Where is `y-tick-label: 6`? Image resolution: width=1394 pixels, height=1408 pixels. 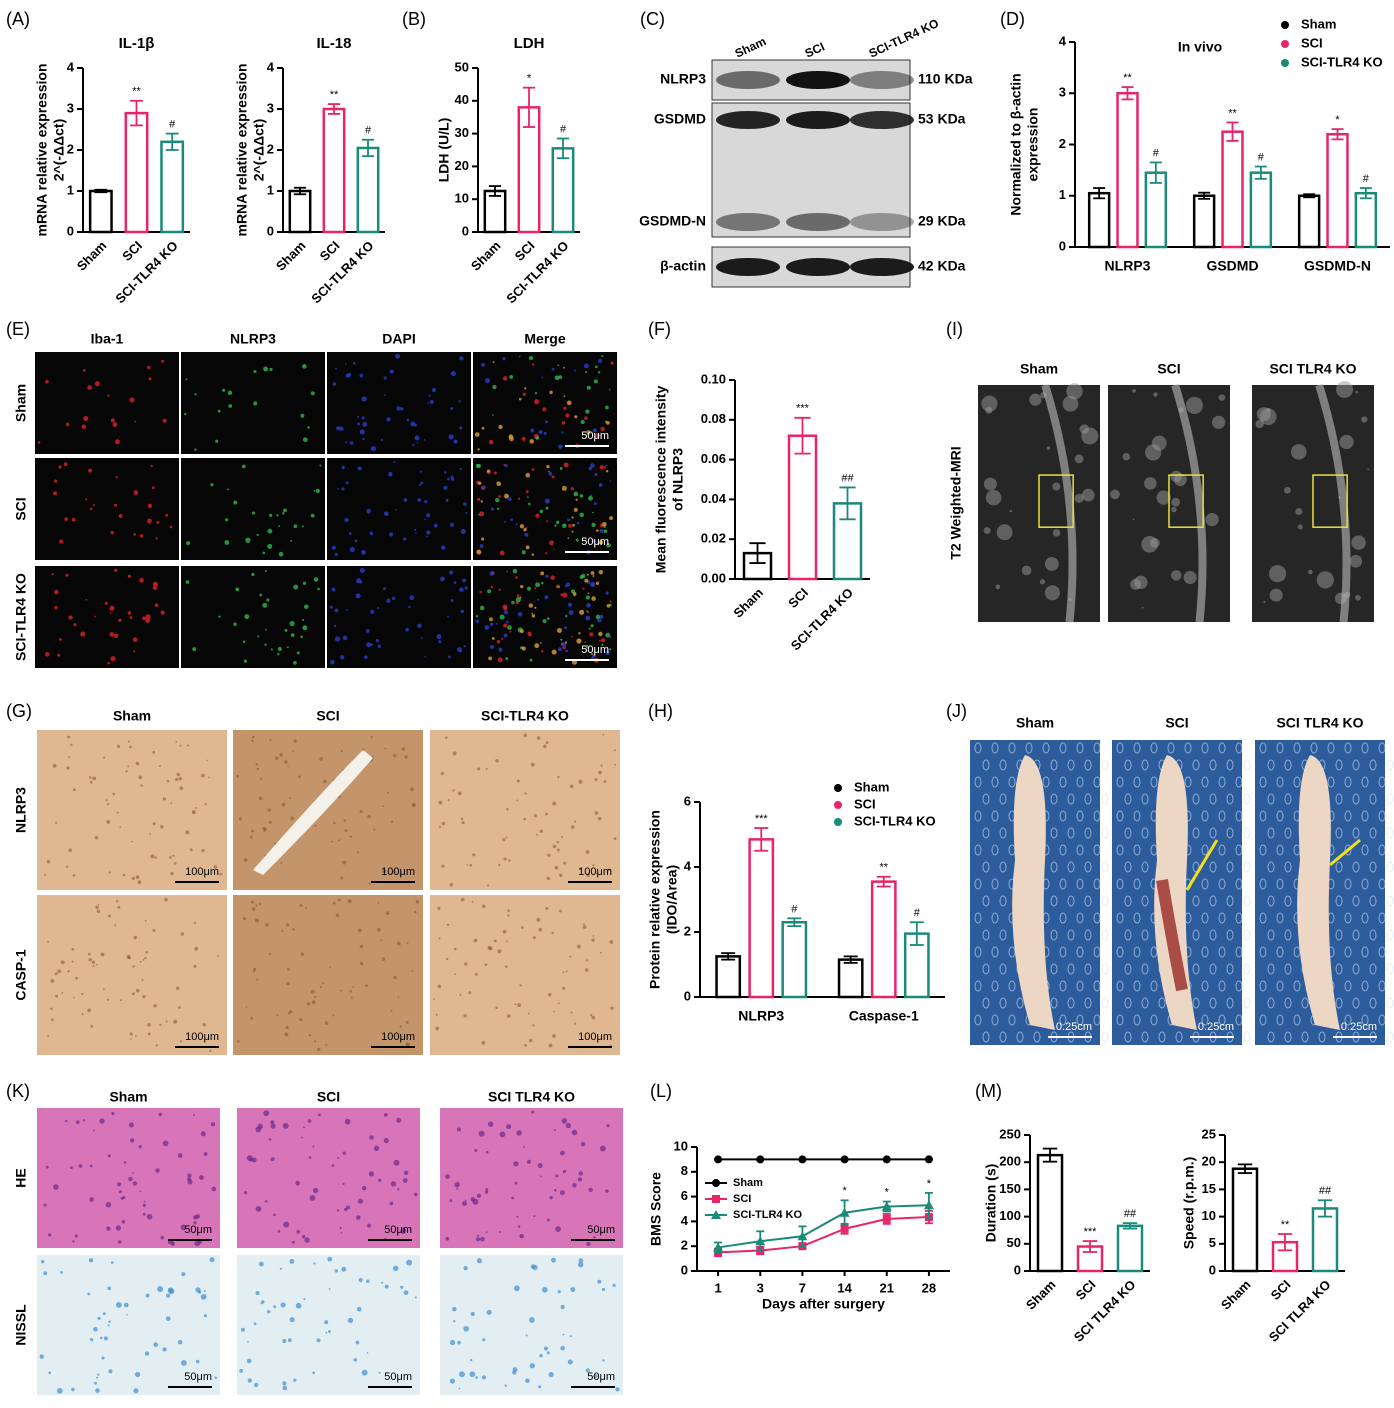
y-tick-label: 6 is located at coordinates (684, 1195).